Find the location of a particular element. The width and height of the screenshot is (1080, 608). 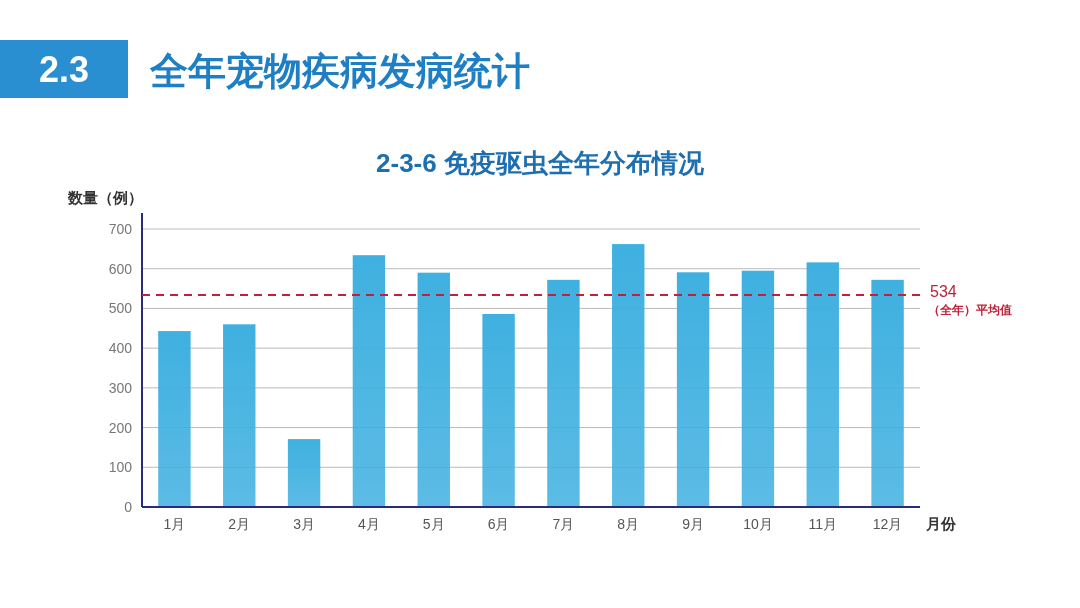

y-tick-label: 400 is located at coordinates (120, 348).